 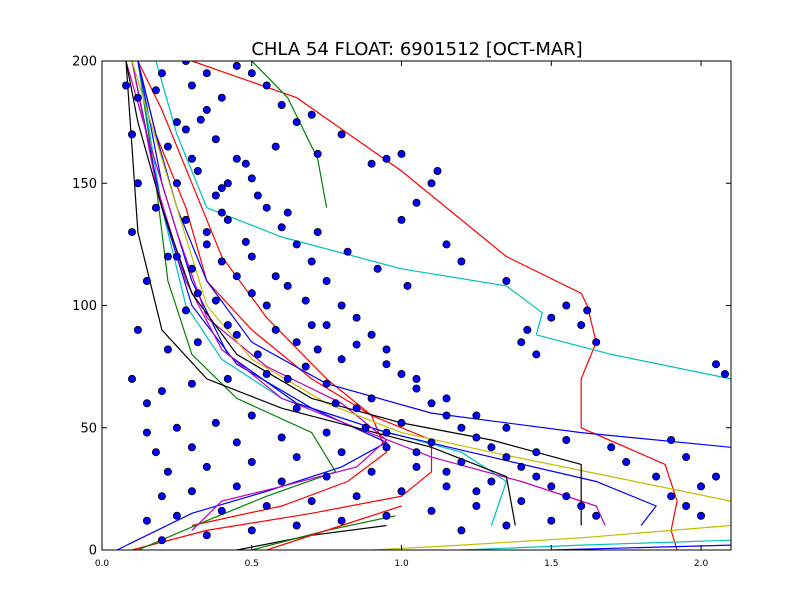 What do you see at coordinates (416, 49) in the screenshot?
I see `chart-title: CHLA 54 FLOAT: 6901512 [OCT-MAR]` at bounding box center [416, 49].